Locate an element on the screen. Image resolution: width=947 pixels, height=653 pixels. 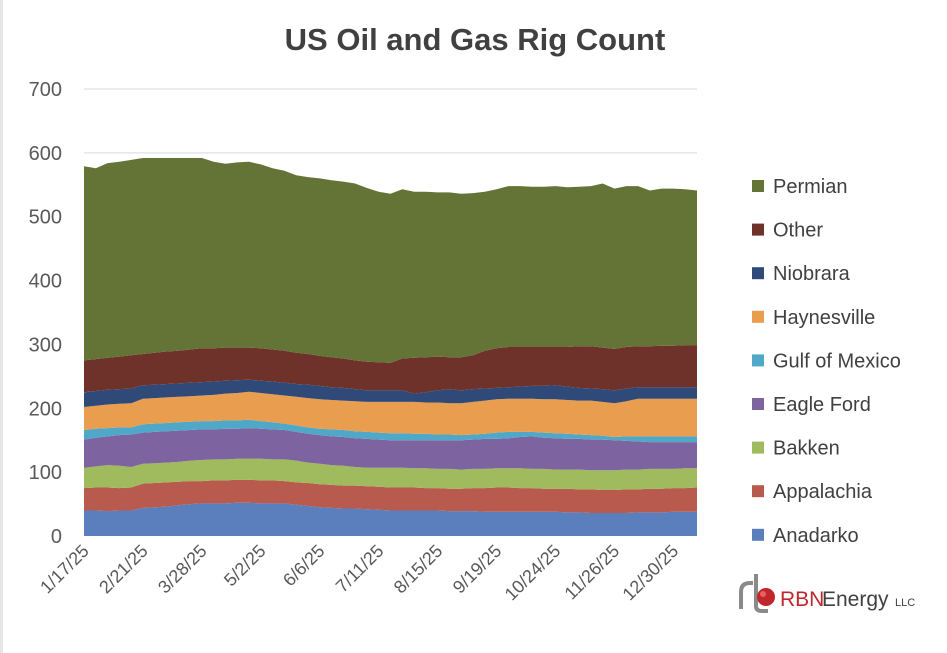
area-eagle-ford is located at coordinates (390, 449).